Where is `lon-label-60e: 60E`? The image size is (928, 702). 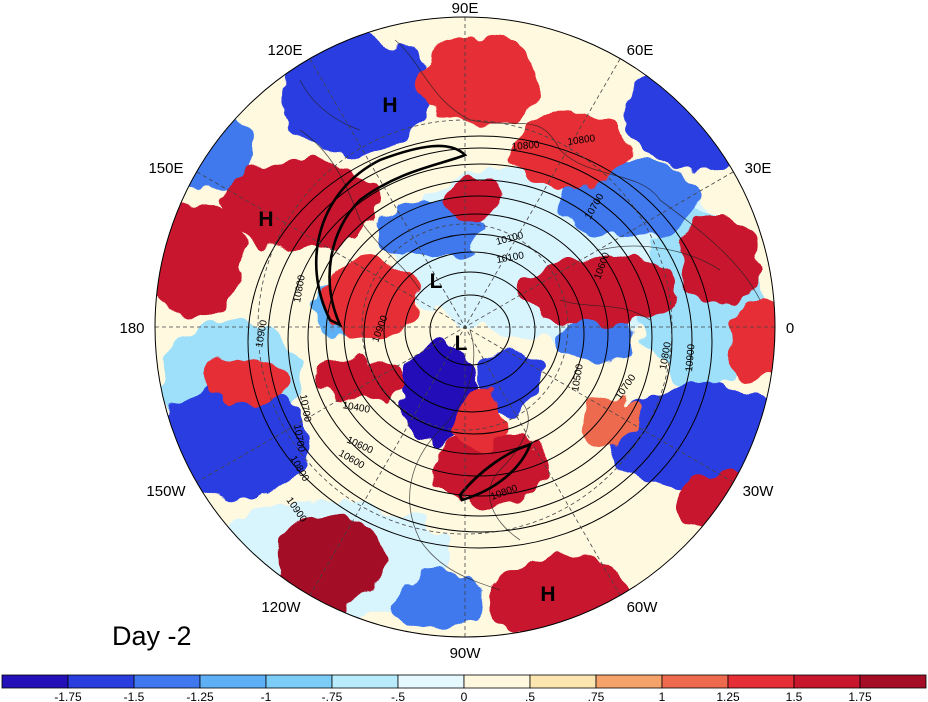 lon-label-60e: 60E is located at coordinates (640, 50).